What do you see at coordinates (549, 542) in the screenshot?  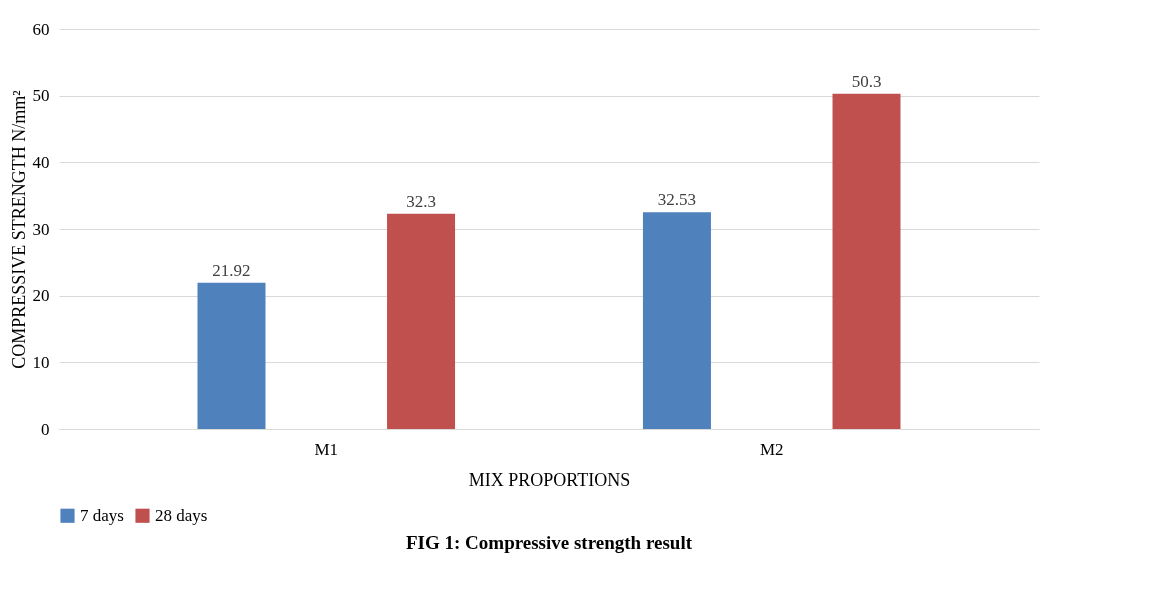 I see `text: FIG 1: Compressive strength result` at bounding box center [549, 542].